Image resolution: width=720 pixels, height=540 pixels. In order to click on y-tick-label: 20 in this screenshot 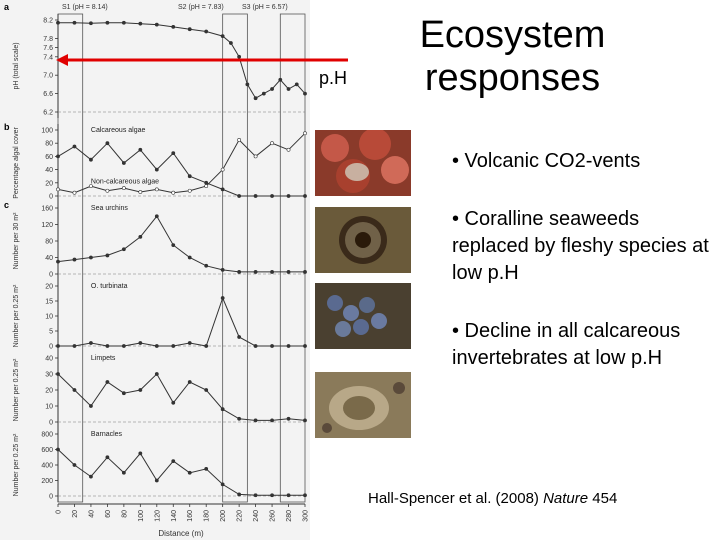, I will do `click(49, 287)`.